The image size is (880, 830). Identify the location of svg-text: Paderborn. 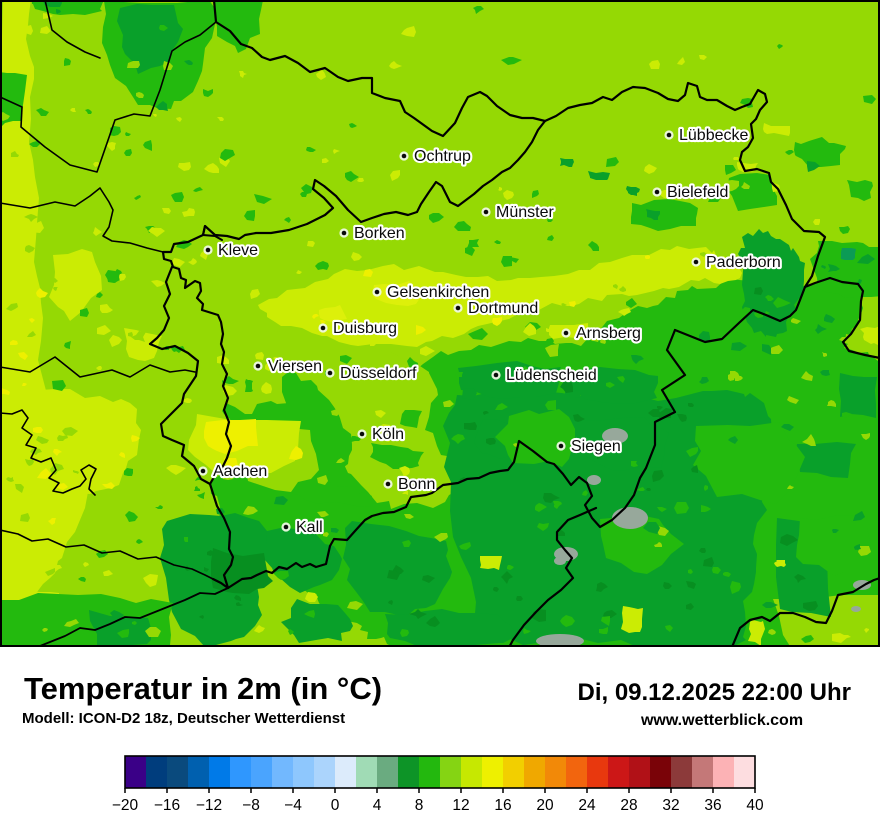
(743, 262).